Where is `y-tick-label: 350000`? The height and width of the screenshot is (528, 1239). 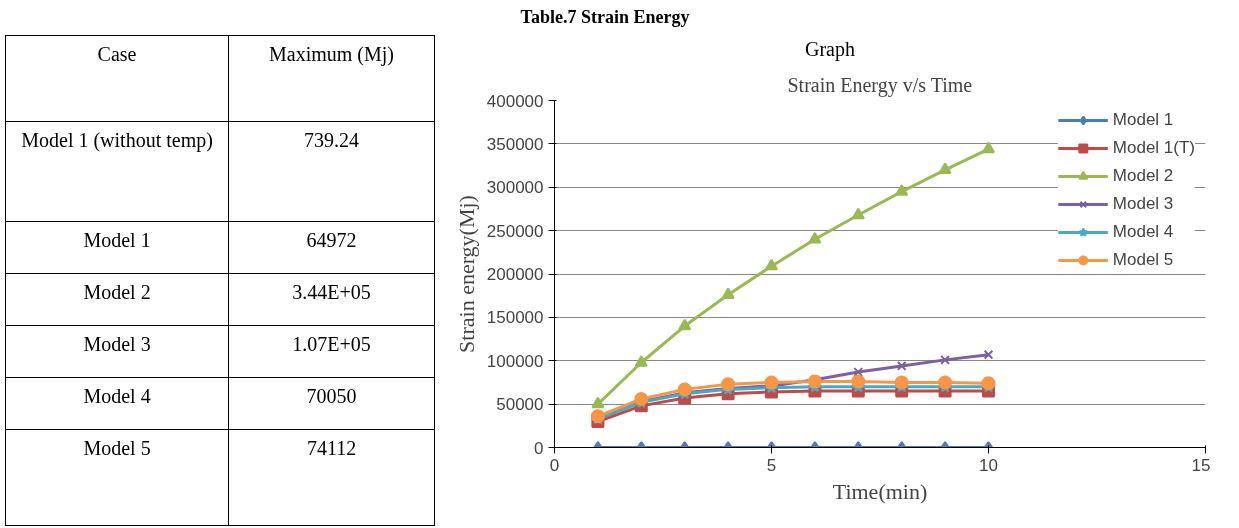
y-tick-label: 350000 is located at coordinates (515, 144).